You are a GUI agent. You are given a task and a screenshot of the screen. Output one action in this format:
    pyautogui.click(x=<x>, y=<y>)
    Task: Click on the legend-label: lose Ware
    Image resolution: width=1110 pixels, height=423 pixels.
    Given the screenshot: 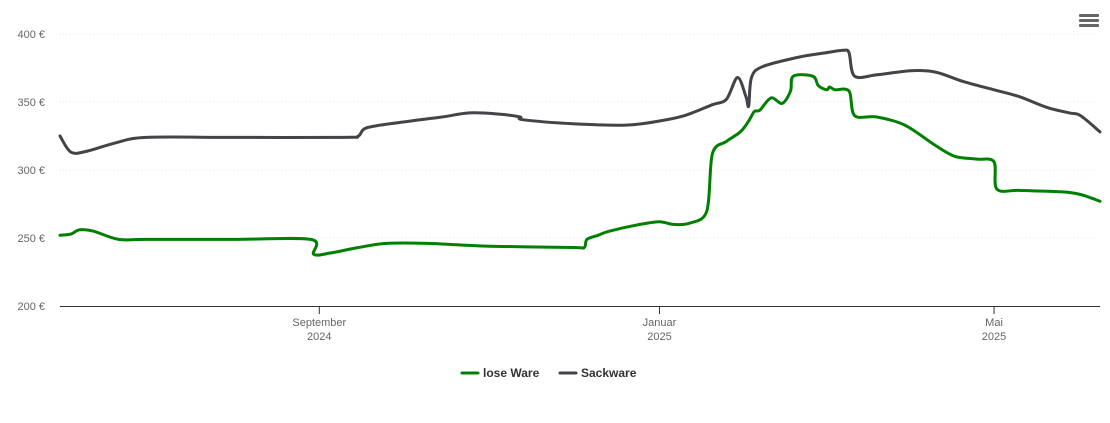 What is the action you would take?
    pyautogui.click(x=511, y=373)
    